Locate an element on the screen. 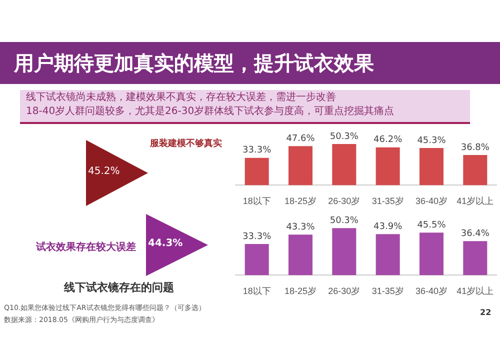  text: 45.2% is located at coordinates (104, 171).